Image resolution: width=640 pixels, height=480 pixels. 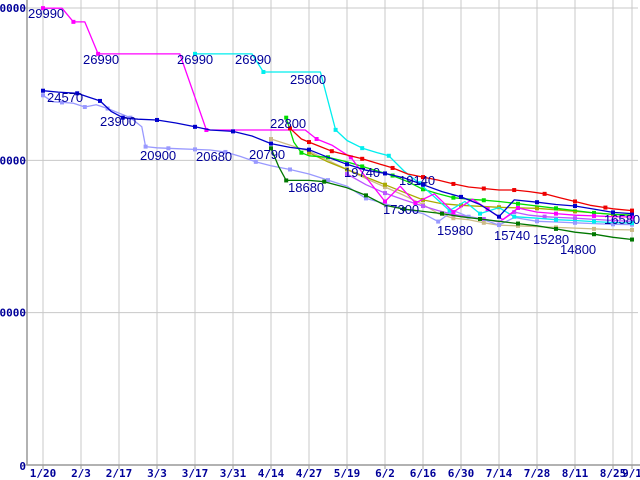 What do you see at coordinates (267, 154) in the screenshot?
I see `price-label: 20790` at bounding box center [267, 154].